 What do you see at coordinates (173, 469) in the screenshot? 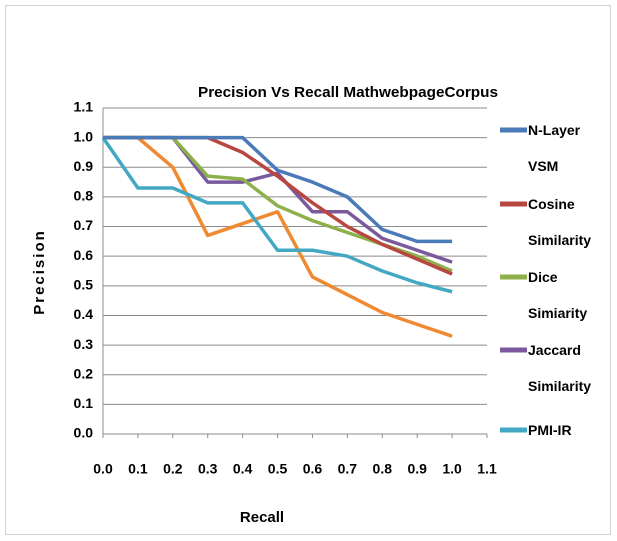
I see `x-tick-label: 0.2` at bounding box center [173, 469].